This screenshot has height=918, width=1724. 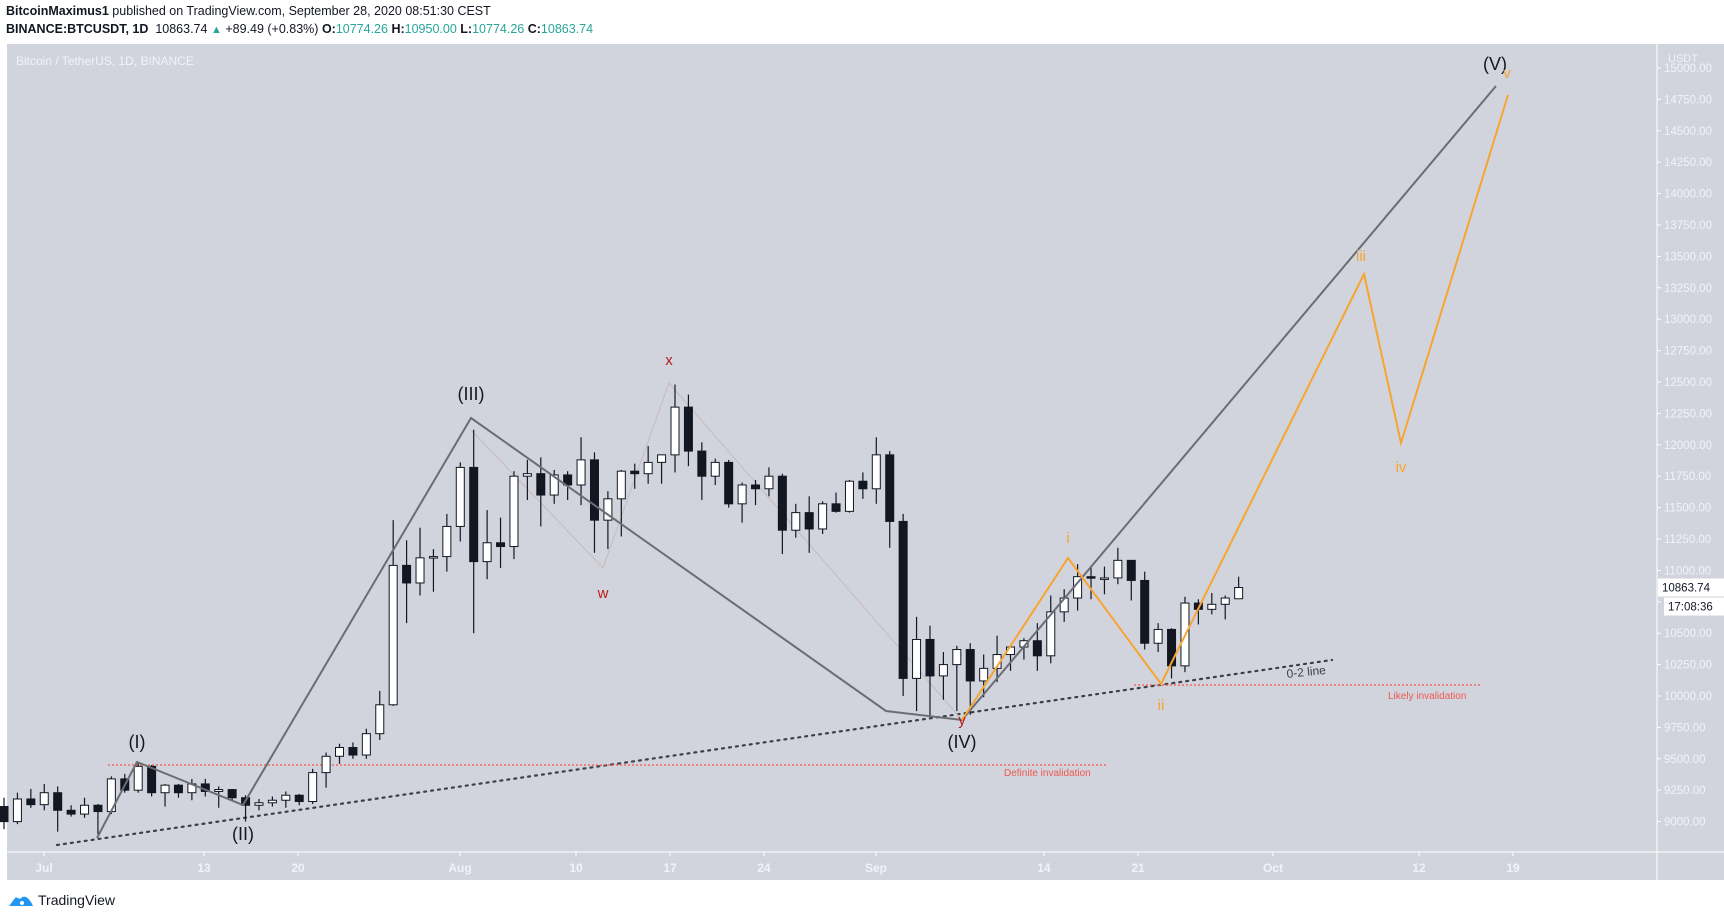 I want to click on time-tick-label: 13, so click(x=204, y=868).